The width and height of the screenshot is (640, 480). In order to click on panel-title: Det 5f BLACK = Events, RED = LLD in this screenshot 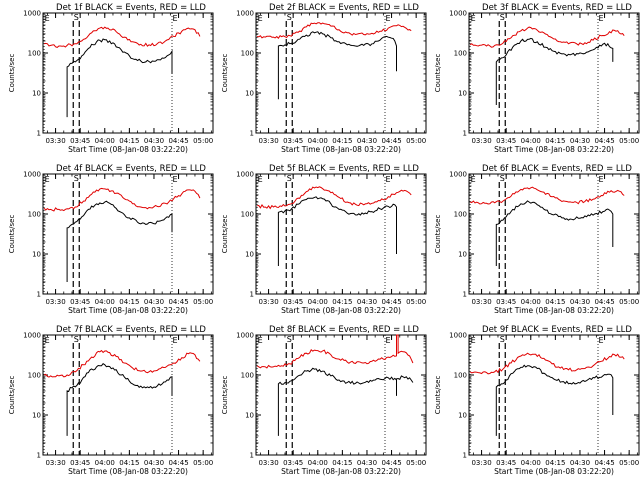, I will do `click(344, 169)`.